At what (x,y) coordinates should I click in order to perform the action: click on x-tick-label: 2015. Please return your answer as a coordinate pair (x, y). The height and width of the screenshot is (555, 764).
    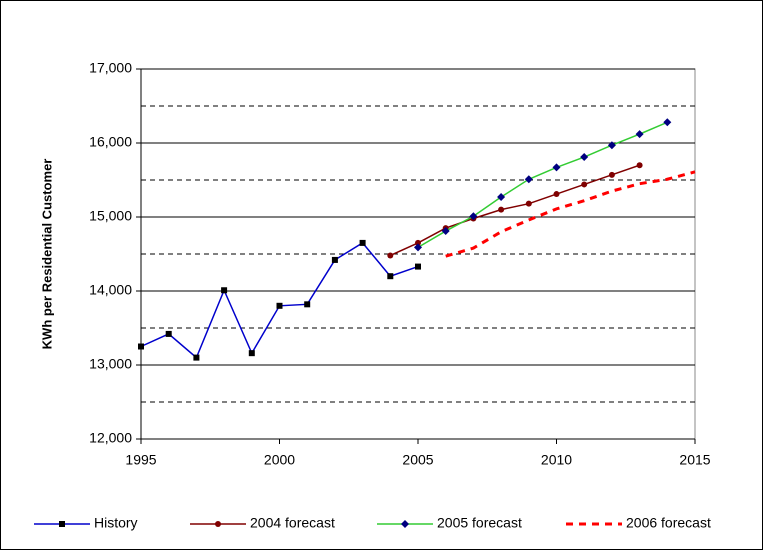
    Looking at the image, I should click on (694, 460).